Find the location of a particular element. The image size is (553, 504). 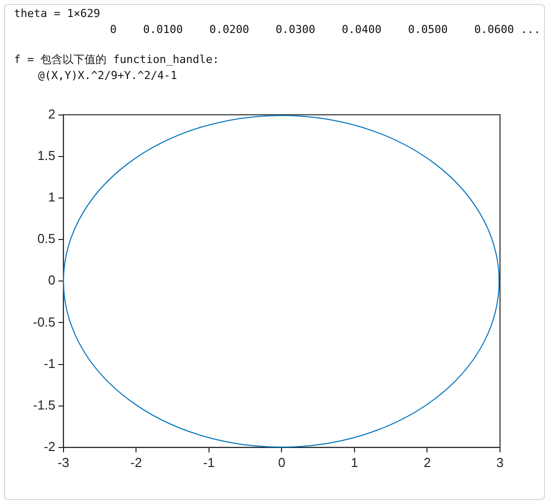

x-tick-label: 3 is located at coordinates (500, 462).